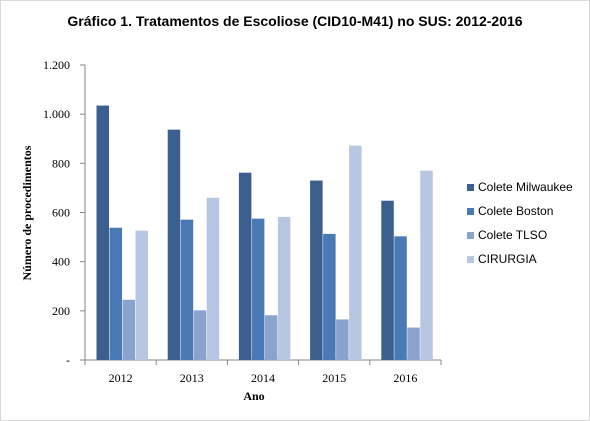 The height and width of the screenshot is (421, 590). I want to click on x-tick-label: 2015, so click(334, 378).